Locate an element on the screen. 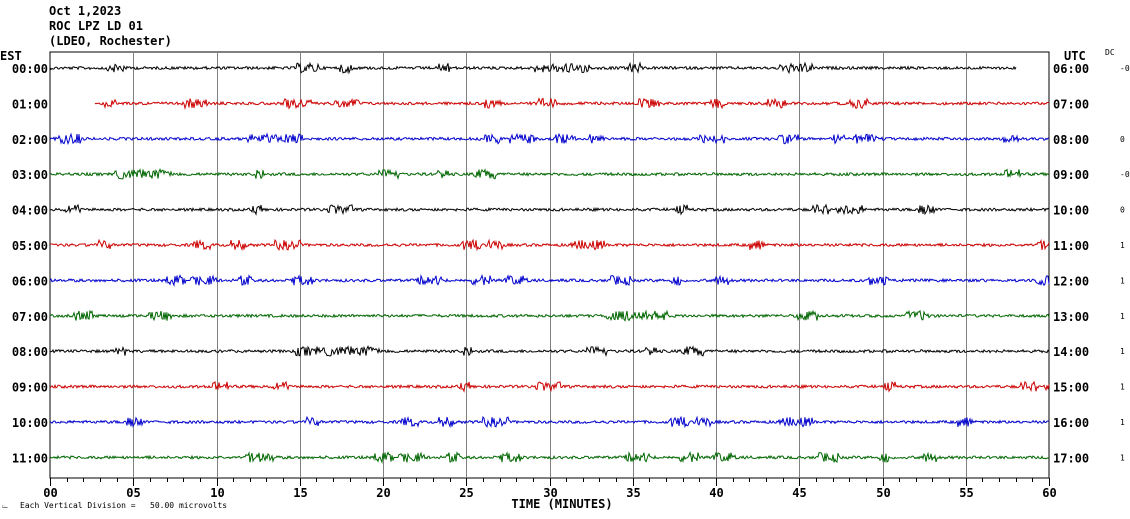 The image size is (1130, 519). row-label-utc: 07:00 is located at coordinates (1071, 104).